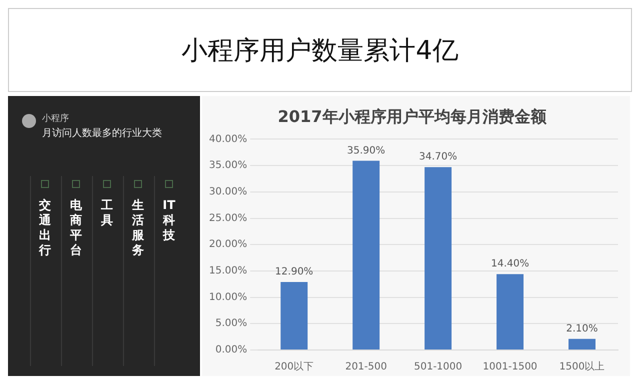 The height and width of the screenshot is (392, 640). I want to click on text: 月访问人数最多的行业大类, so click(102, 133).